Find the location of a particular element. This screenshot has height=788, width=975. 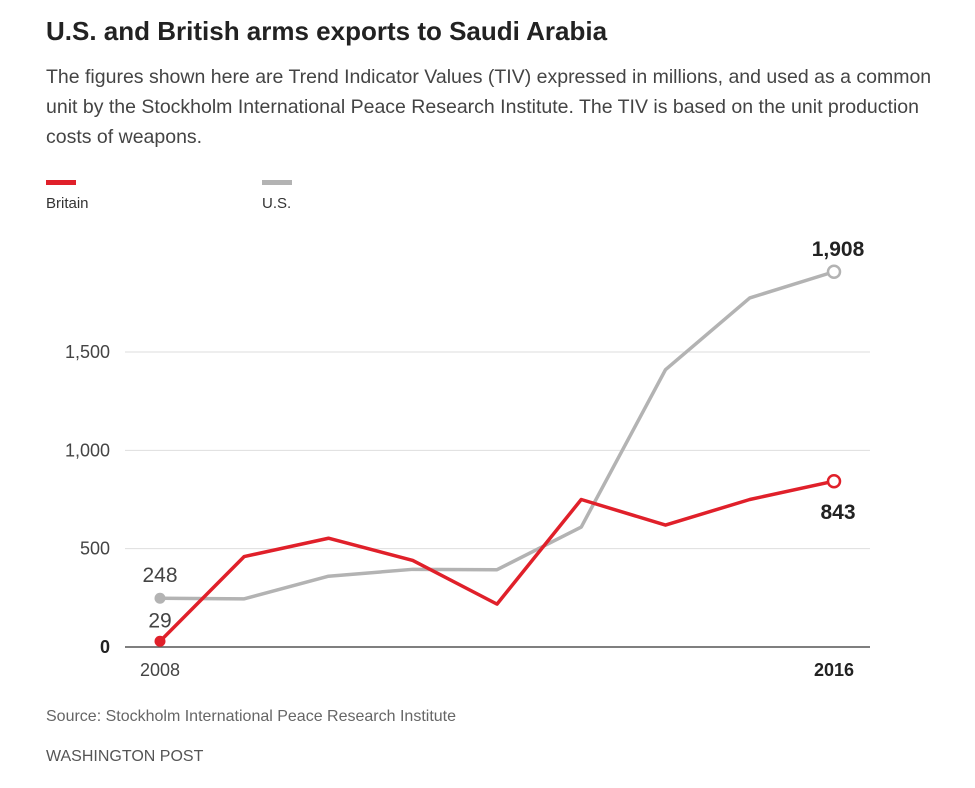

legend-label-britain: Britain is located at coordinates (67, 203).